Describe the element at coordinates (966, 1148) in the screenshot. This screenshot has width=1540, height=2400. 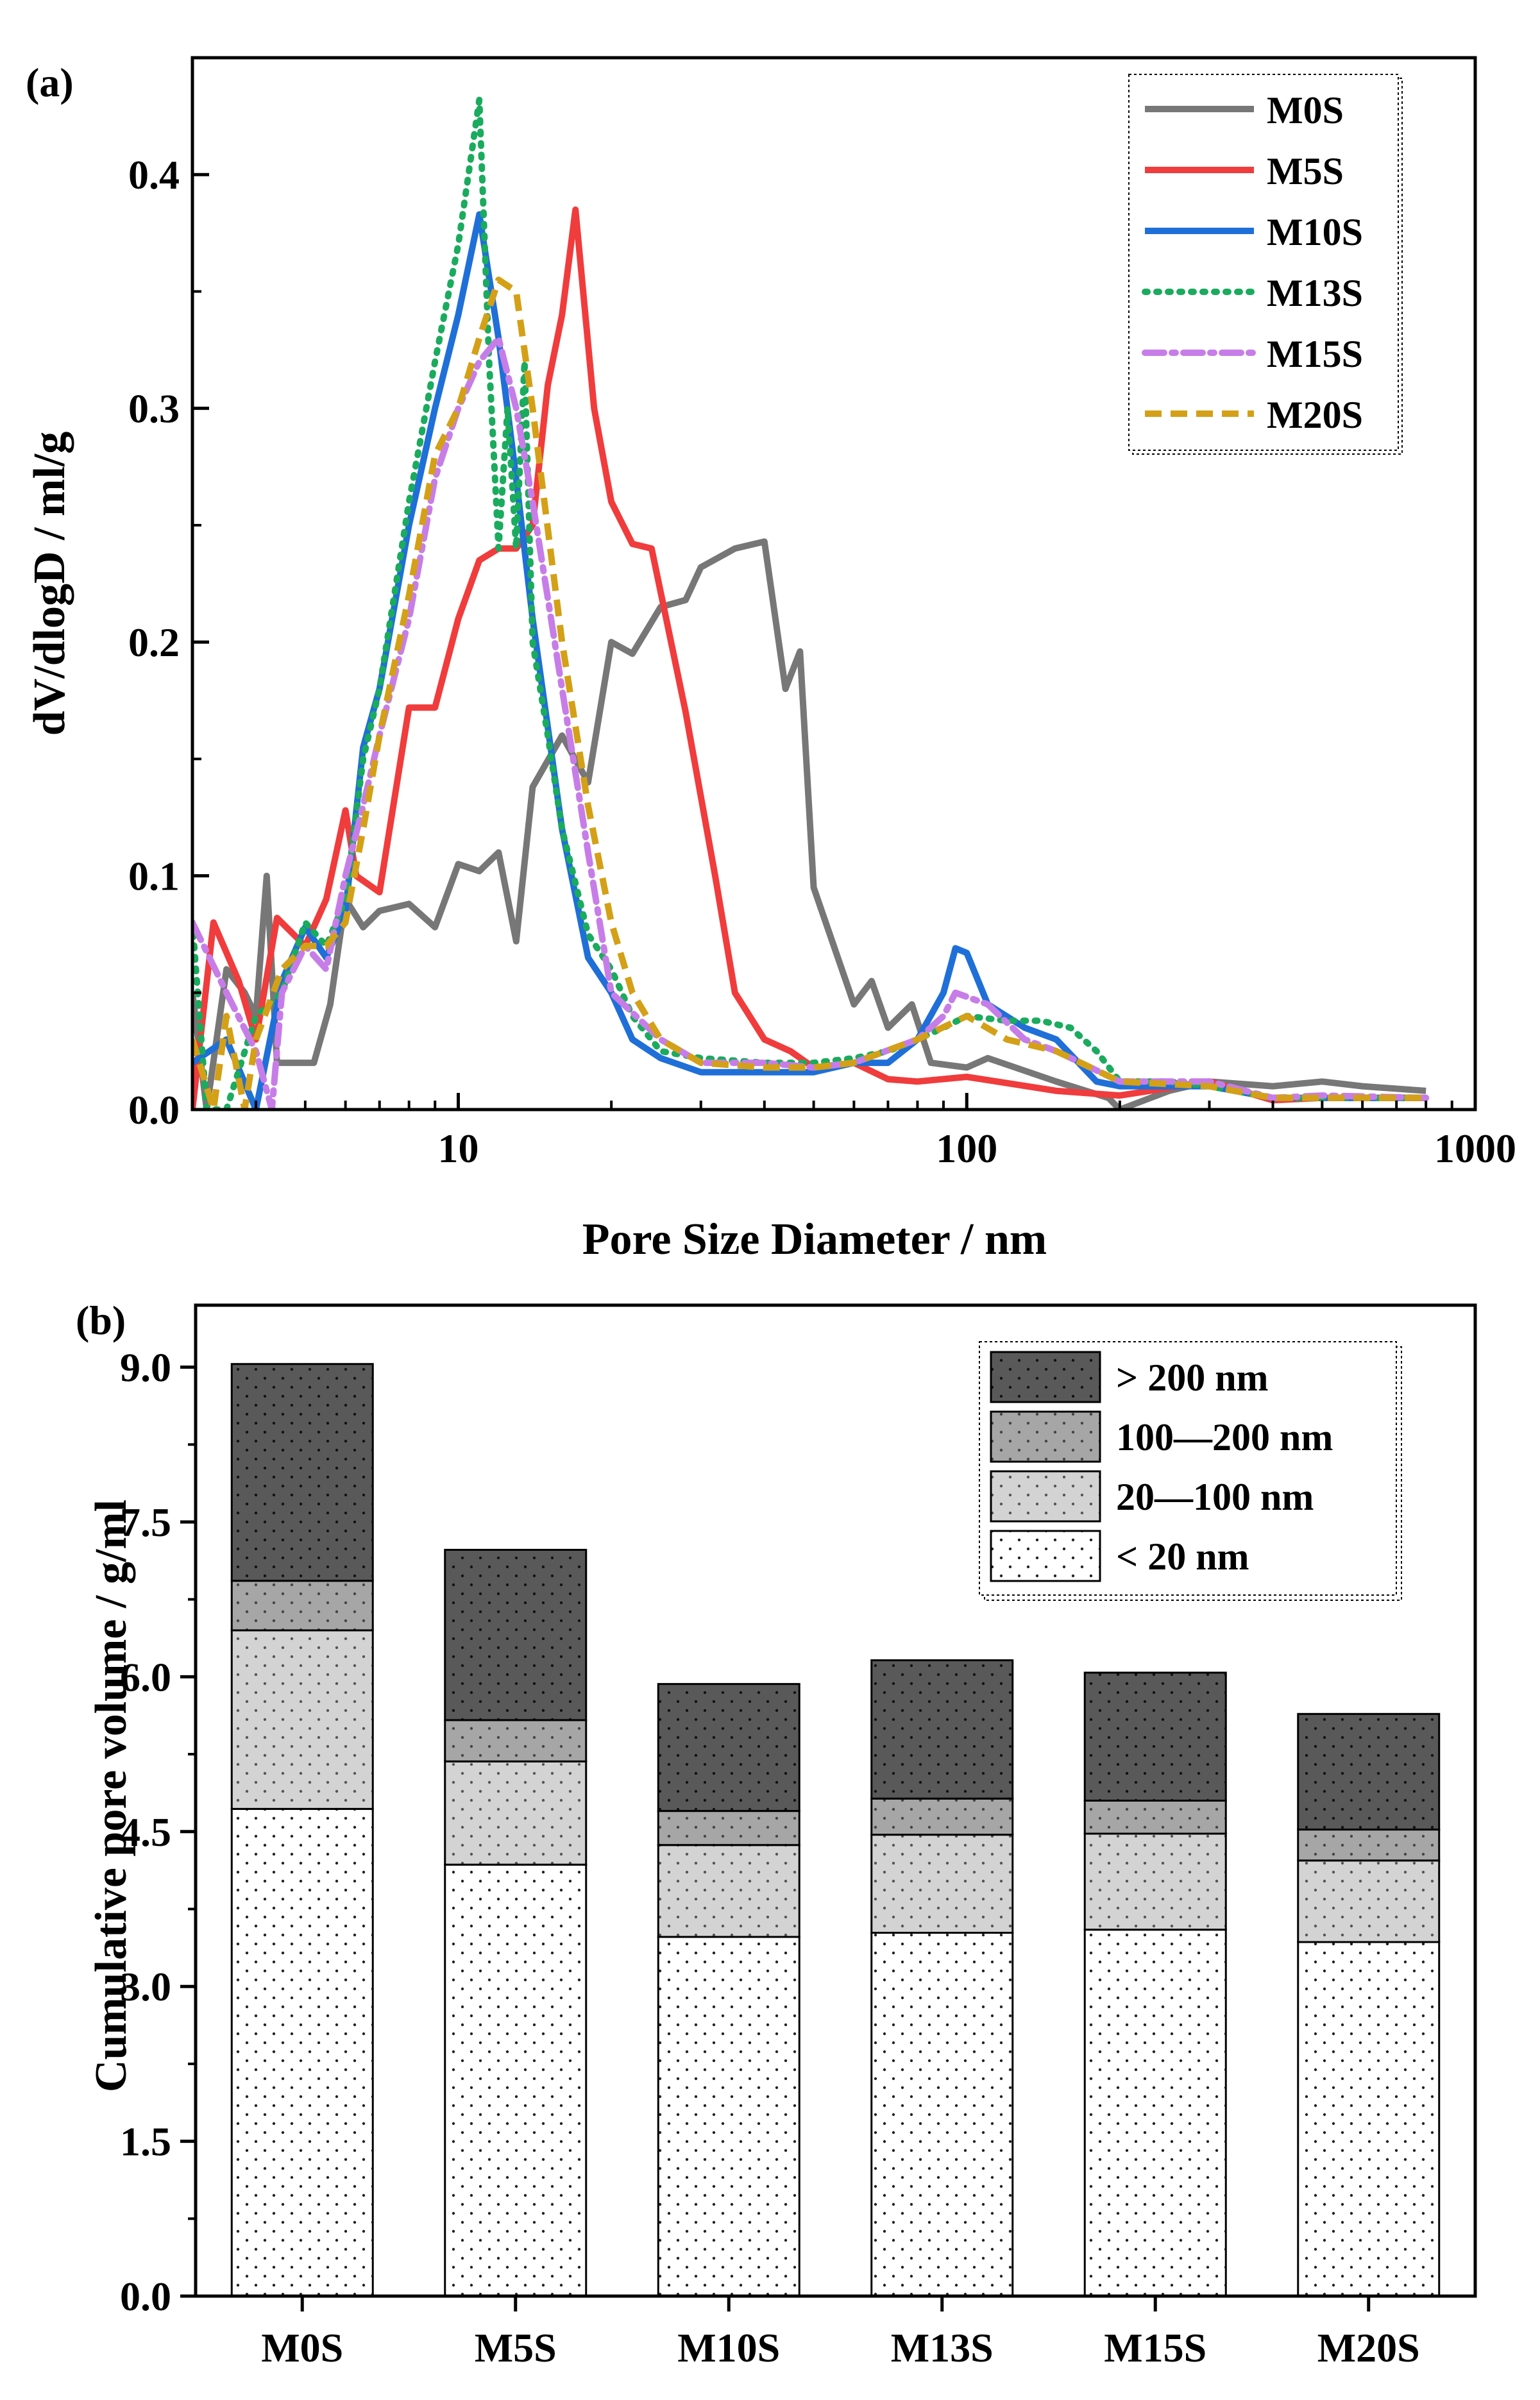
I see `x-tick-label: 100` at that location.